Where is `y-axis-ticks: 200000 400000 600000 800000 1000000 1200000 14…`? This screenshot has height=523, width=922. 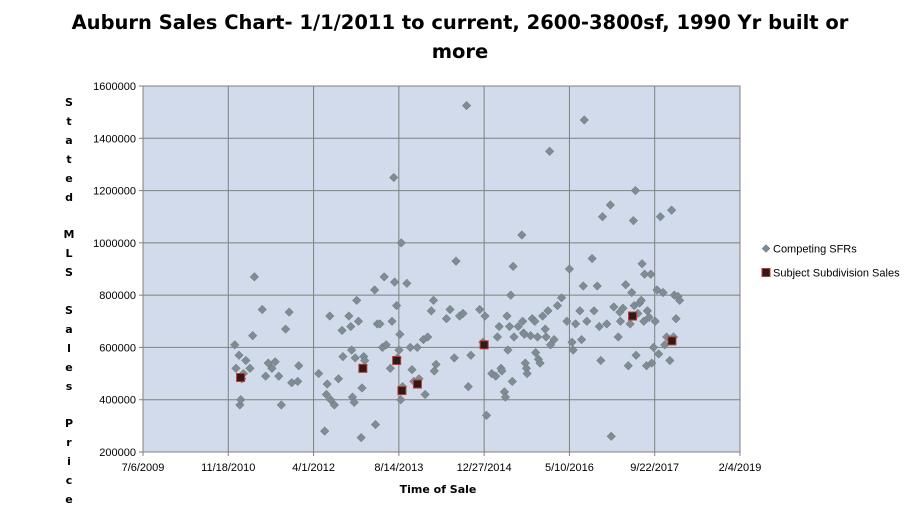 y-axis-ticks: 200000 400000 600000 800000 1000000 1200000 14… is located at coordinates (118, 270).